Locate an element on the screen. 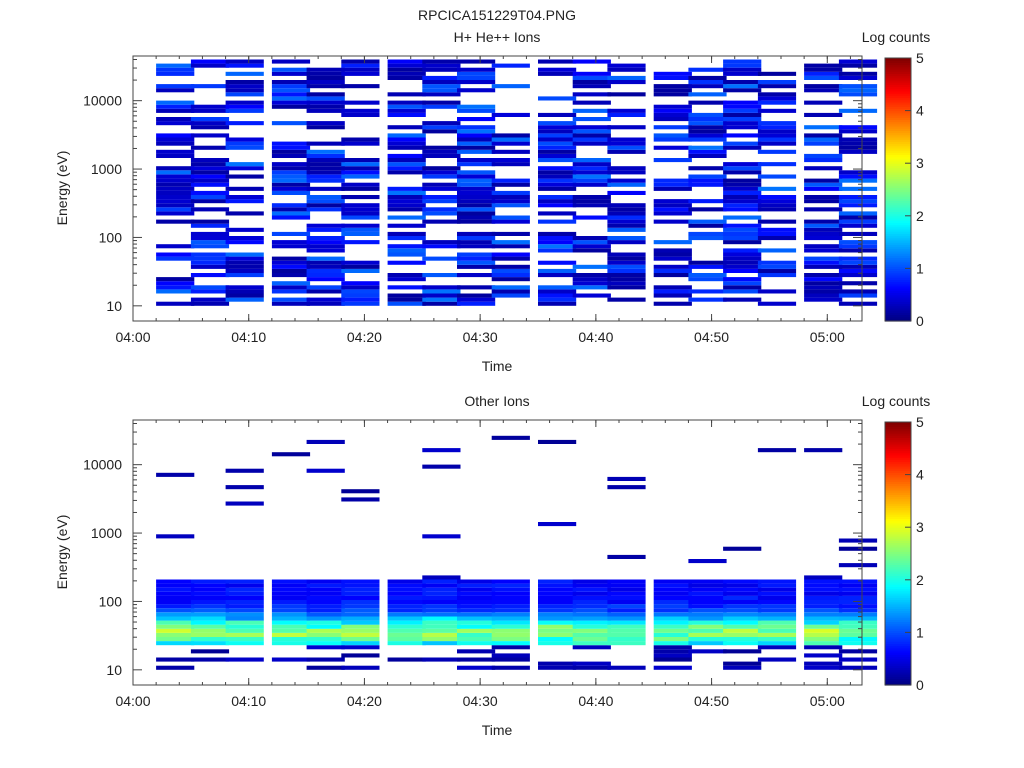  colorbar-tick-label: 3 is located at coordinates (920, 527).